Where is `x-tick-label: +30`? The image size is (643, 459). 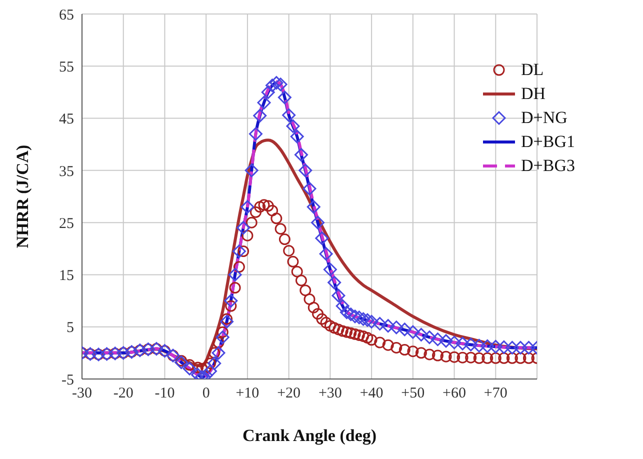
x-tick-label: +30 is located at coordinates (330, 394).